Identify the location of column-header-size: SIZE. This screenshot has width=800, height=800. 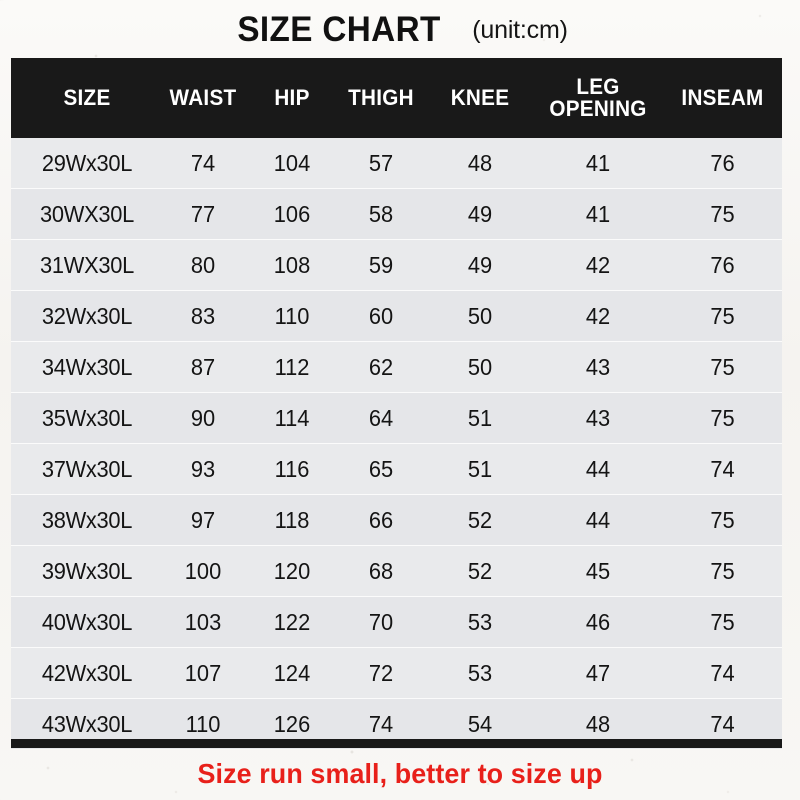
(87, 98).